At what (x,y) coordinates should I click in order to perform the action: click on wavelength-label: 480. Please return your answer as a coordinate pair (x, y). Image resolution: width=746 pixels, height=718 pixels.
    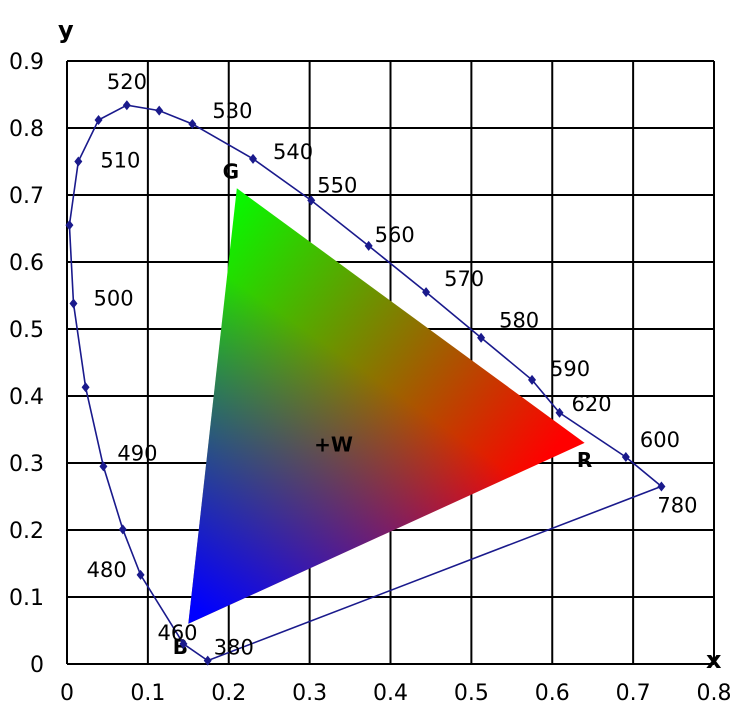
    Looking at the image, I should click on (107, 570).